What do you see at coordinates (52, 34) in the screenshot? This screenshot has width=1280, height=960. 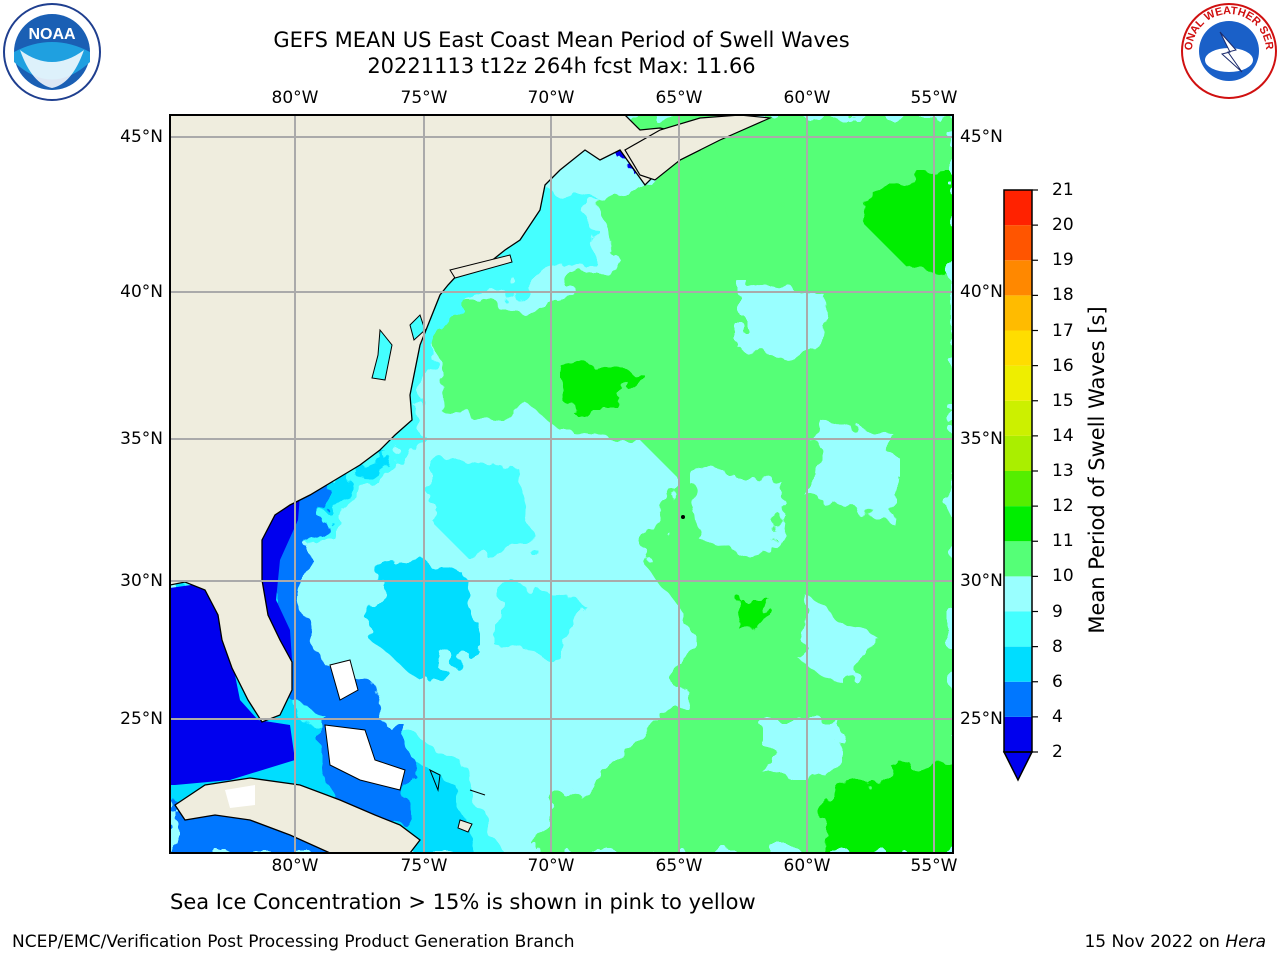 I see `svg-text: NOAA` at bounding box center [52, 34].